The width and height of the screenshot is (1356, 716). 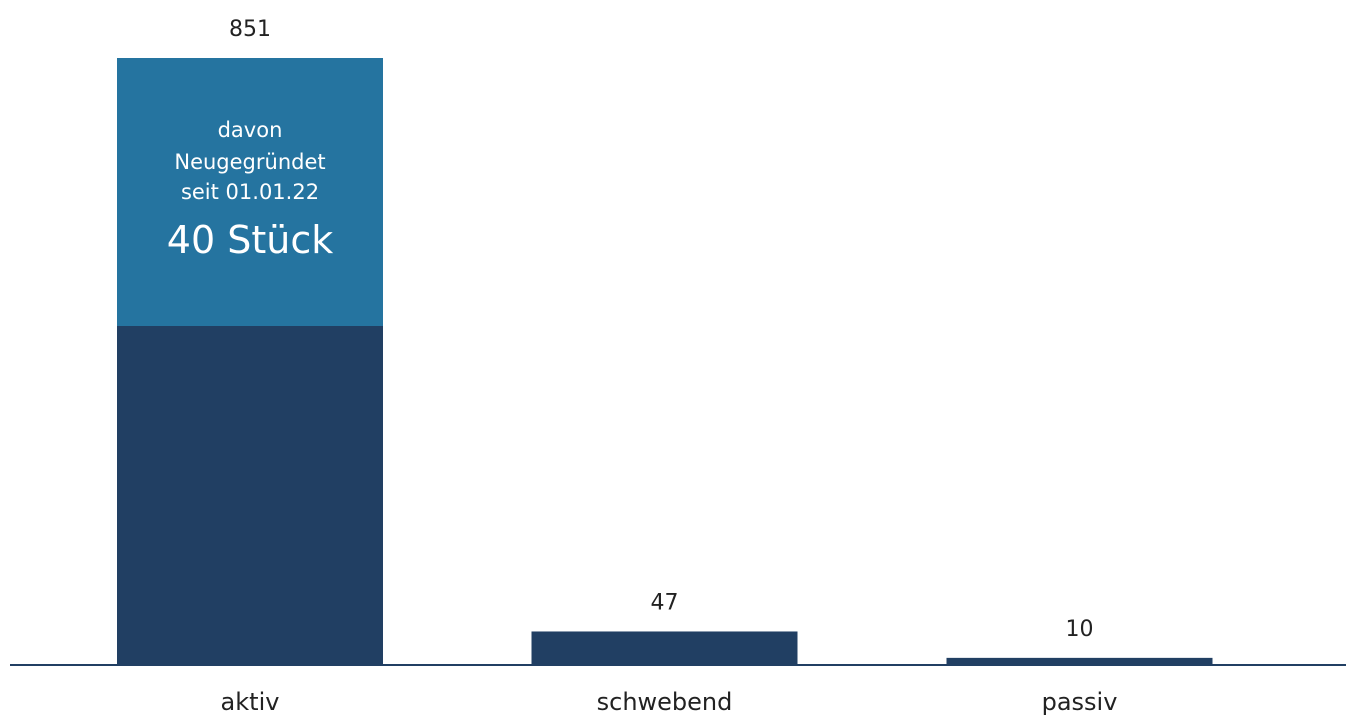 I want to click on highlight-group: davon Neugegründet seit 01.01.22 40 Stück, so click(x=250, y=192).